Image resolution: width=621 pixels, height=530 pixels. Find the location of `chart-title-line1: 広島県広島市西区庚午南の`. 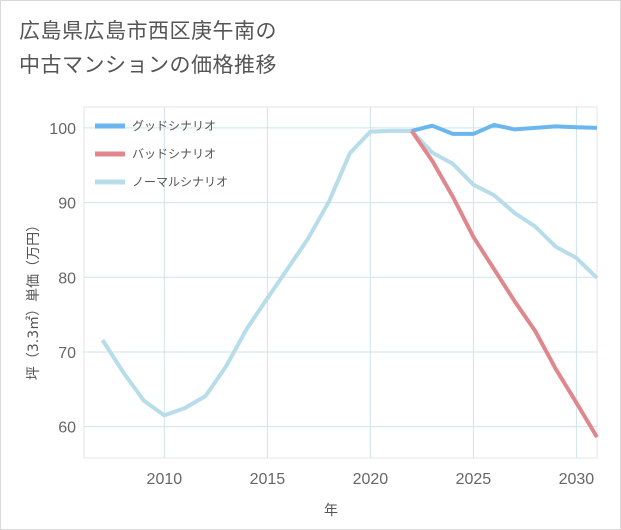

chart-title-line1: 広島県広島市西区庚午南の is located at coordinates (148, 31).